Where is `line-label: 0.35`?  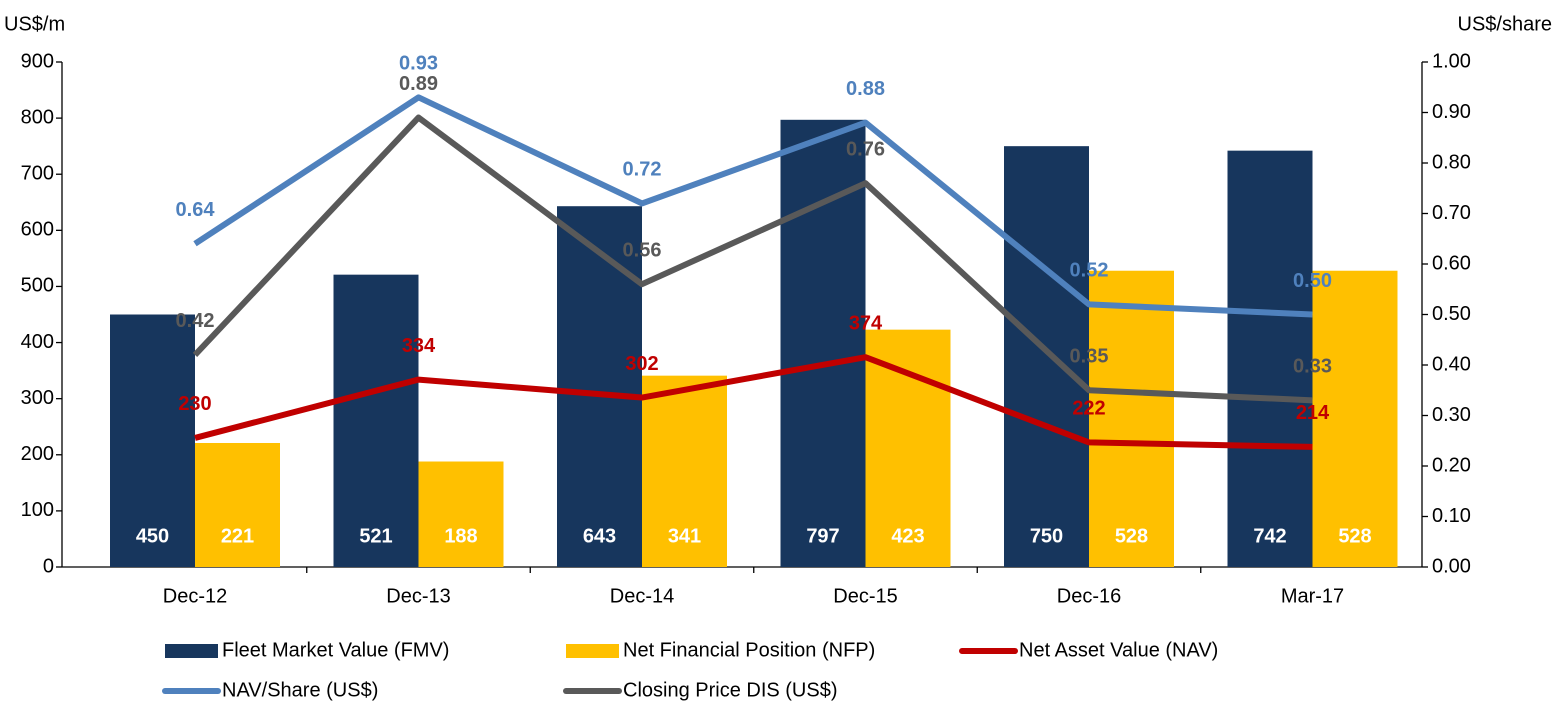 line-label: 0.35 is located at coordinates (1089, 357).